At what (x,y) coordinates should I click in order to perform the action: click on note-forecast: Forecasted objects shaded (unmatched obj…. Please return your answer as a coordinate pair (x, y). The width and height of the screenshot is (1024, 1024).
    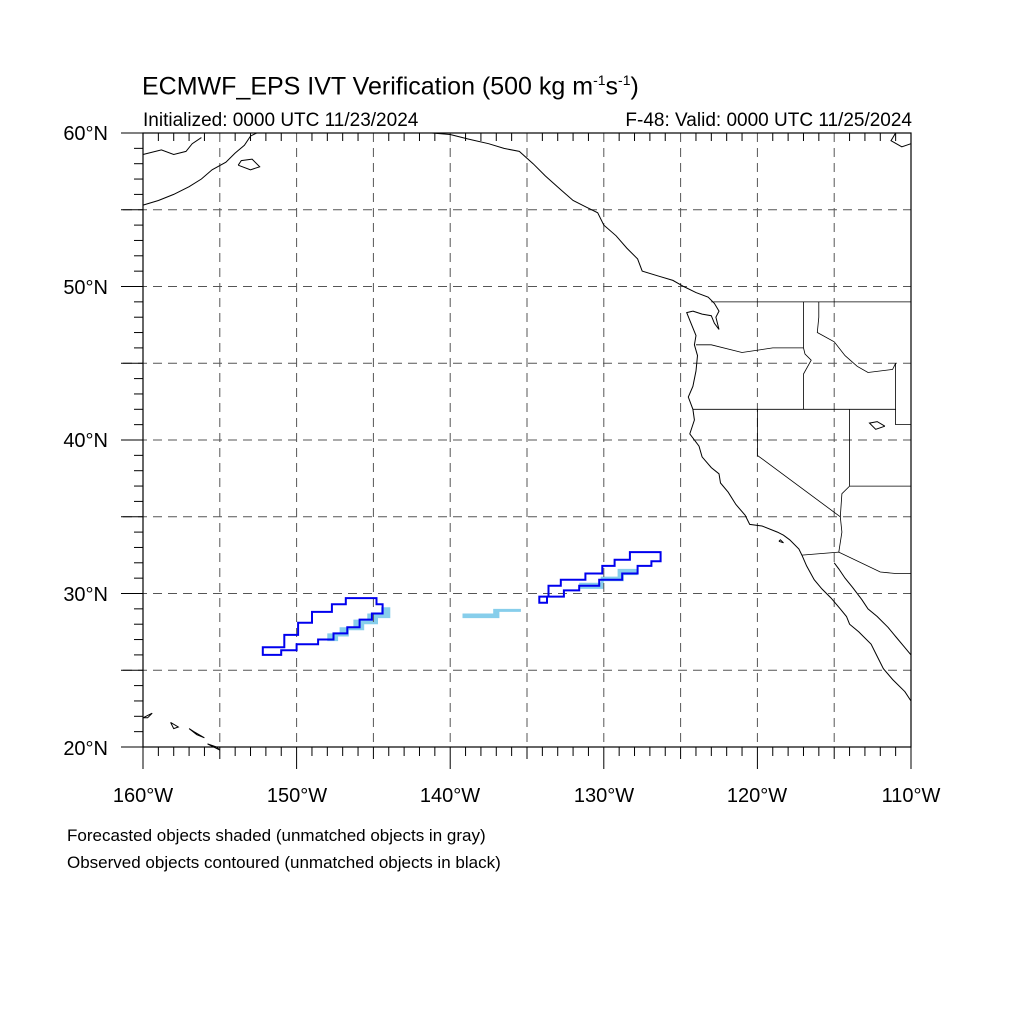
    Looking at the image, I should click on (276, 835).